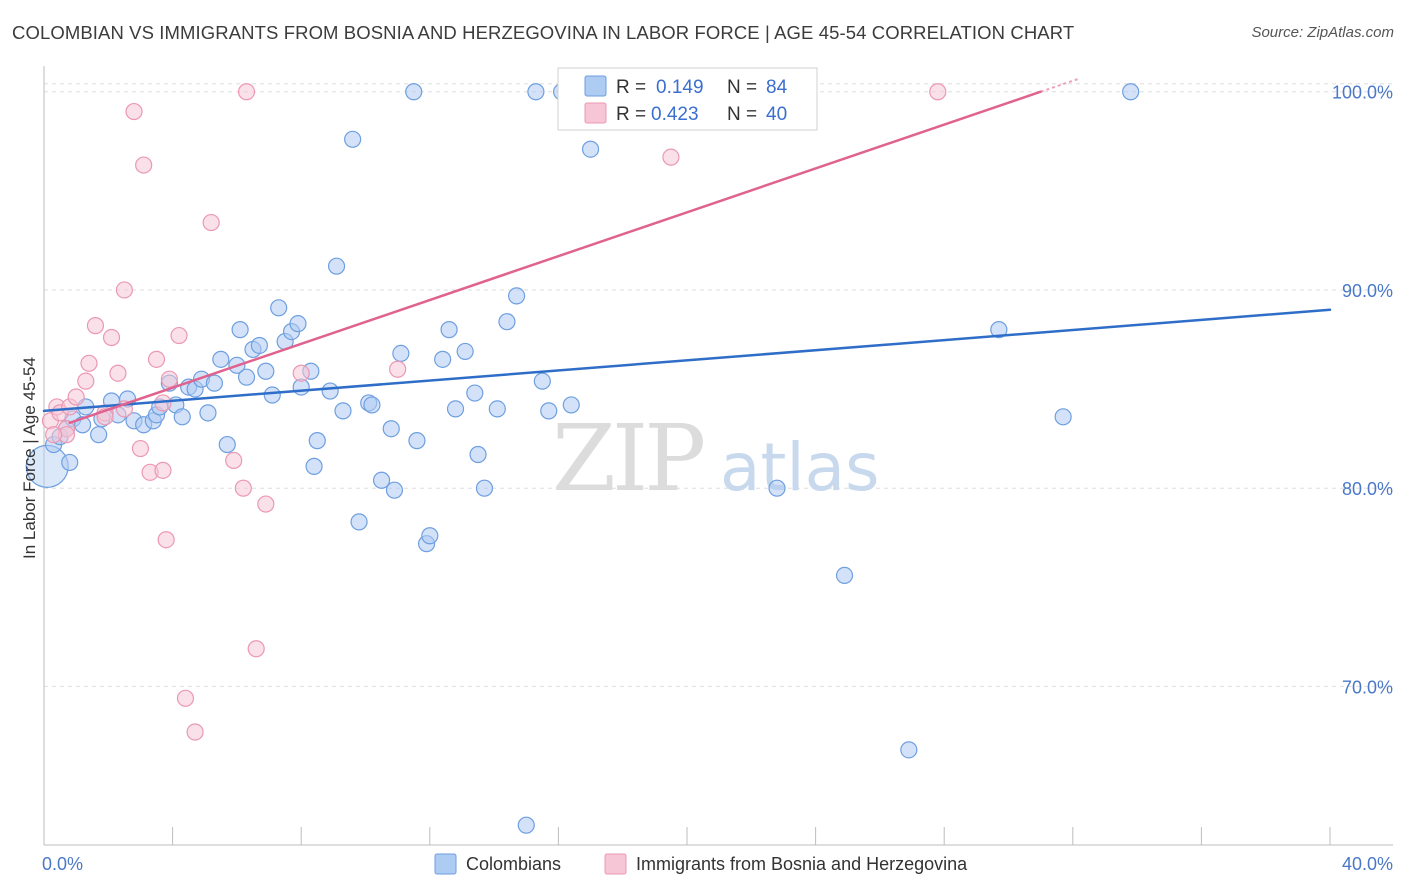 The image size is (1406, 892). Describe the element at coordinates (1367, 489) in the screenshot. I see `y-tick-label: 80.0%` at that location.